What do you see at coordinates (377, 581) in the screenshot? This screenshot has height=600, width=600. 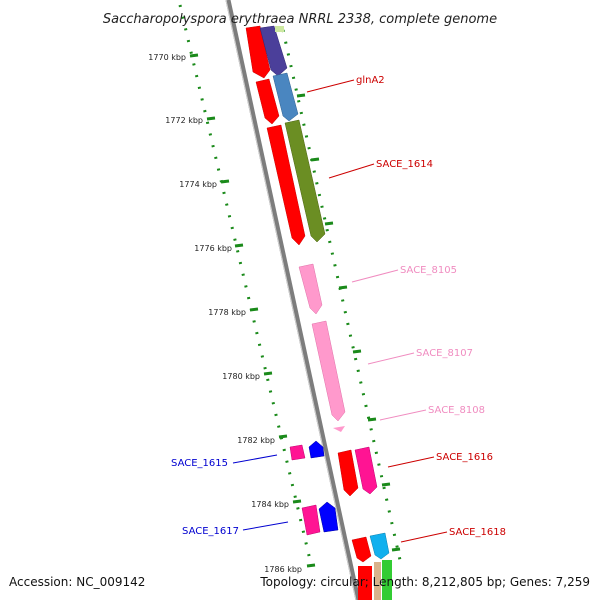 I see `gene-feature-tan-bottom` at bounding box center [377, 581].